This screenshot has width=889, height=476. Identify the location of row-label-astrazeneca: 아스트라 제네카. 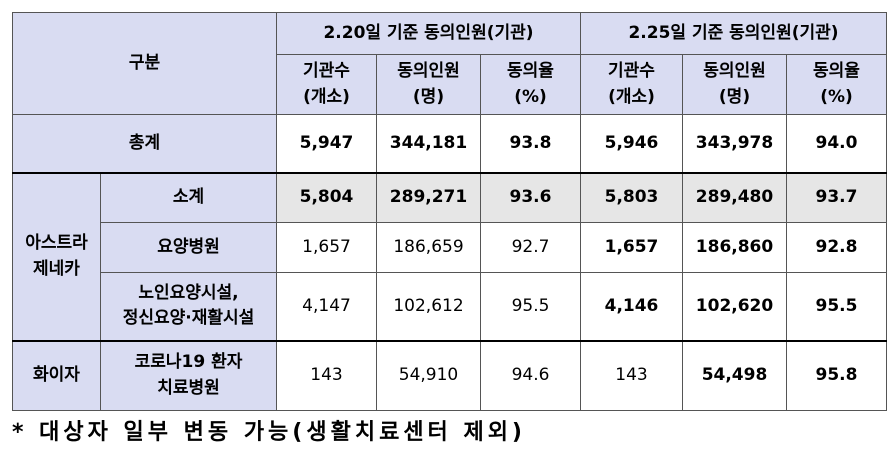
(56, 256).